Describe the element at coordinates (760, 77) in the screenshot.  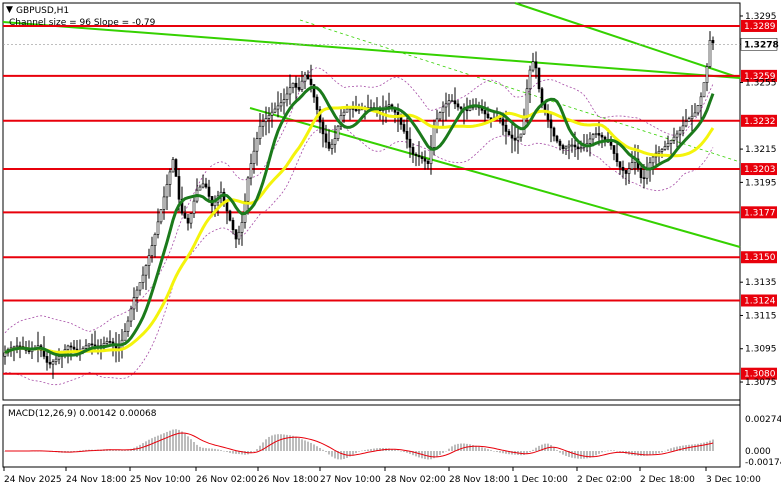
I see `level-label: 1.3259` at that location.